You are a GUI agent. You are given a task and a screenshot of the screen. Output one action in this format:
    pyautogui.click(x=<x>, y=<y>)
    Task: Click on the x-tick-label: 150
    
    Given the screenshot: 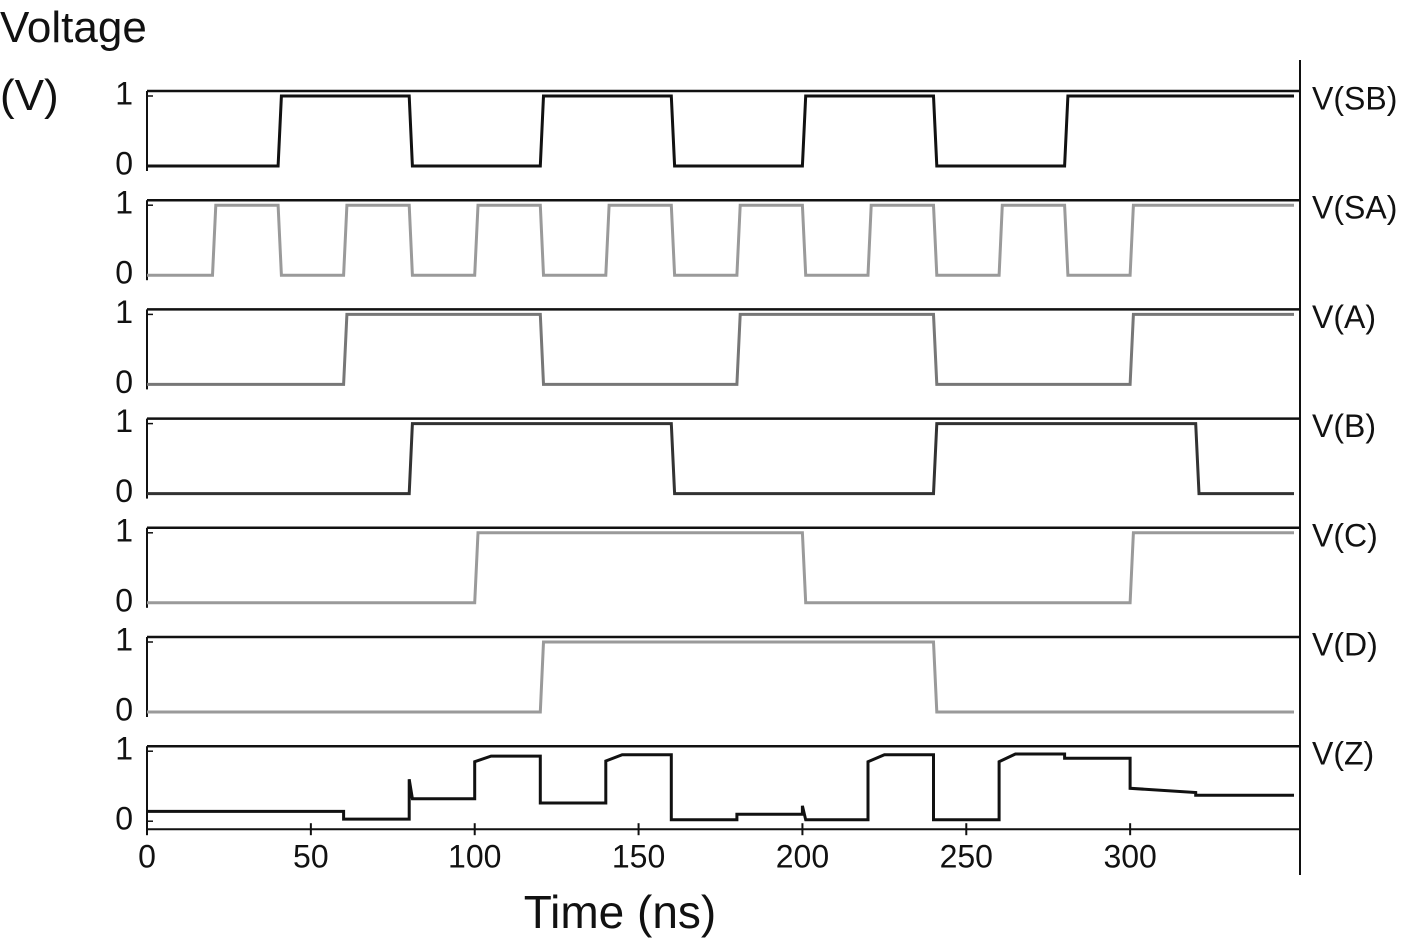 What is the action you would take?
    pyautogui.click(x=638, y=857)
    